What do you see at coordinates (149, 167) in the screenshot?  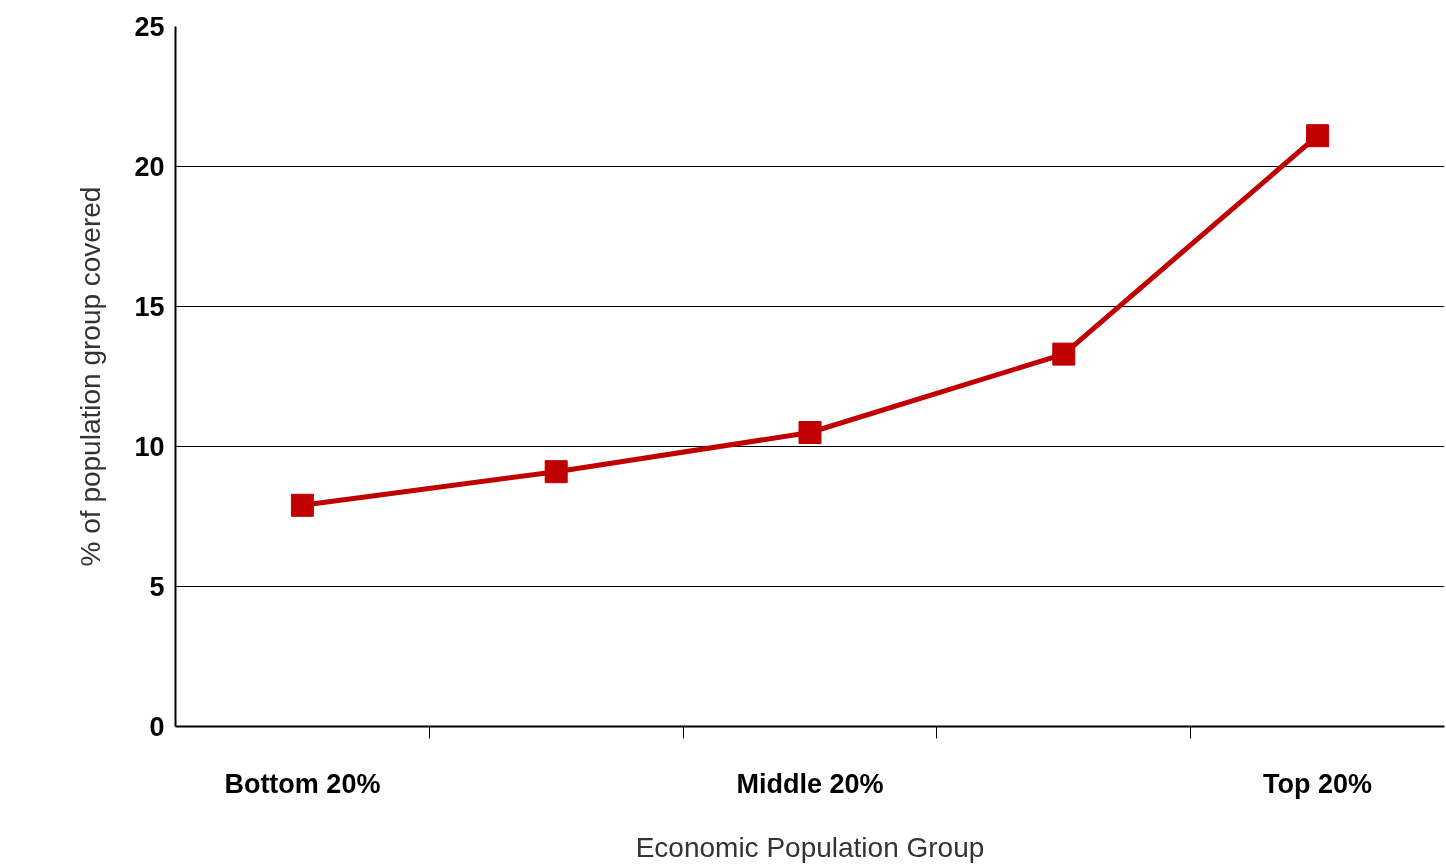 I see `y-tick-label: 20` at bounding box center [149, 167].